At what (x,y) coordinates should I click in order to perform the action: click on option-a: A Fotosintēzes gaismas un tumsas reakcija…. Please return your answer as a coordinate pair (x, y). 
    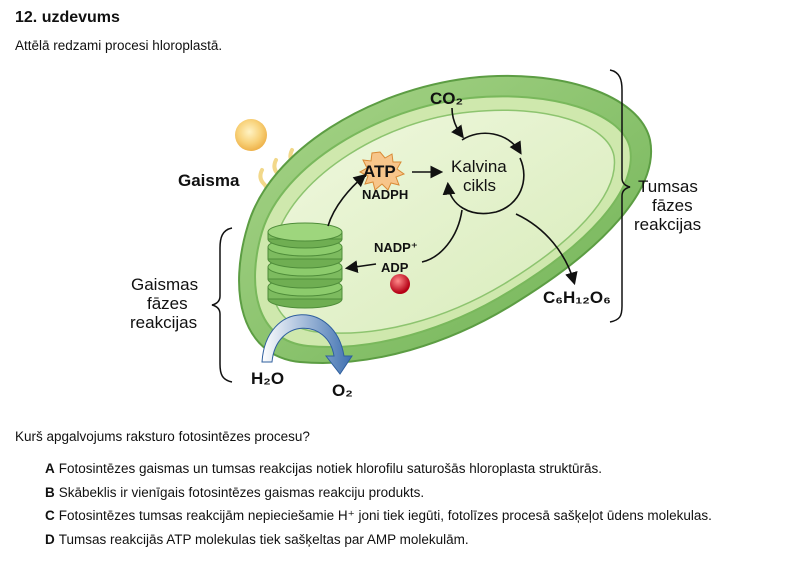
    Looking at the image, I should click on (378, 469).